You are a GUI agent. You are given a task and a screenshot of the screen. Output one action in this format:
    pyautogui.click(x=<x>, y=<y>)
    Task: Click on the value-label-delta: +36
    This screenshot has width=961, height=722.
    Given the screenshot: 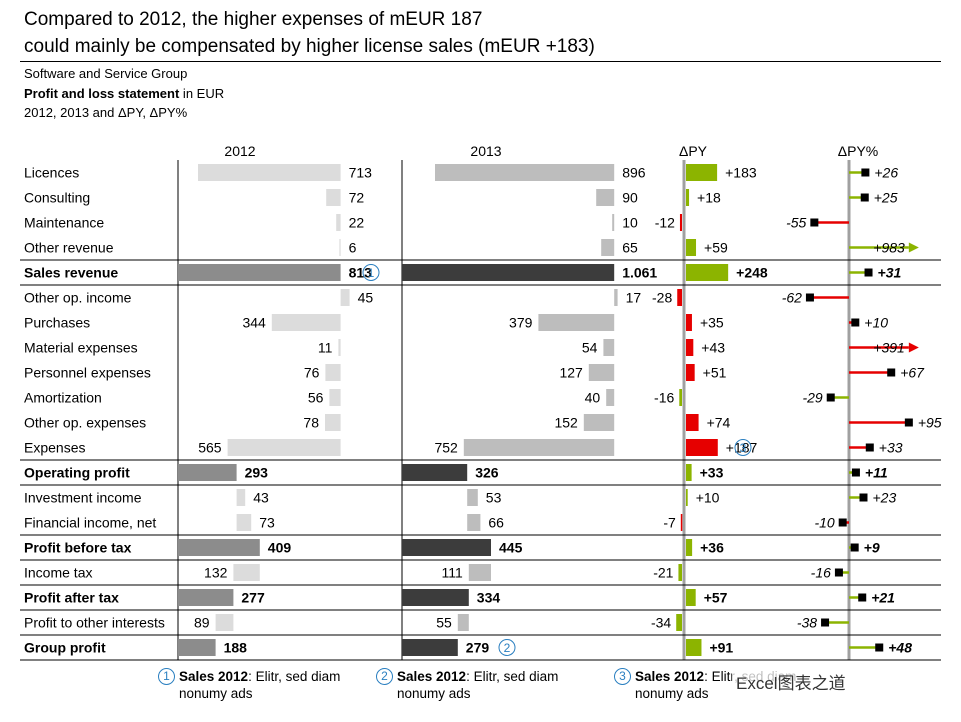 What is the action you would take?
    pyautogui.click(x=712, y=548)
    